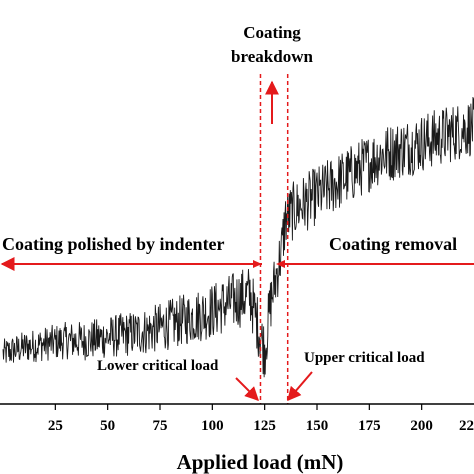 The width and height of the screenshot is (474, 474). I want to click on x-tick-label: 125, so click(264, 426).